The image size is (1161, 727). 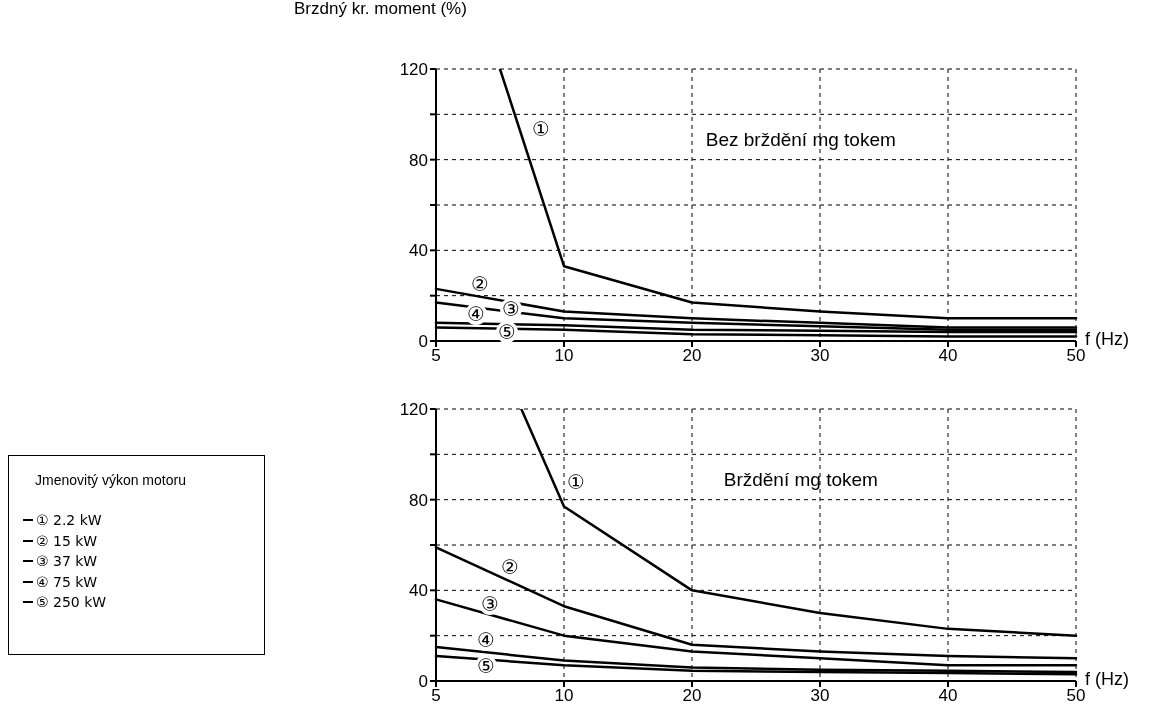 What do you see at coordinates (67, 561) in the screenshot?
I see `legend-label: ③ 37 kW` at bounding box center [67, 561].